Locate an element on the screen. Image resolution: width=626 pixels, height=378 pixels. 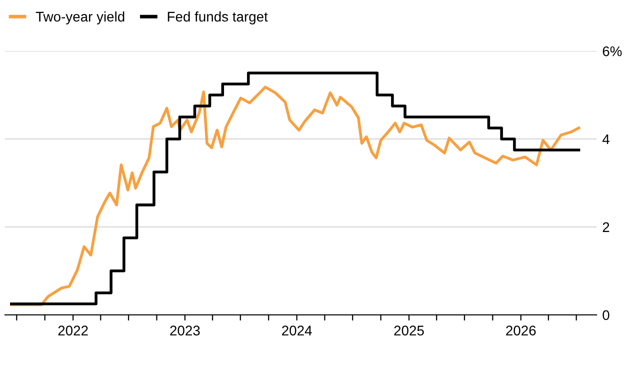
legend-label: Two-year yield is located at coordinates (80, 17).